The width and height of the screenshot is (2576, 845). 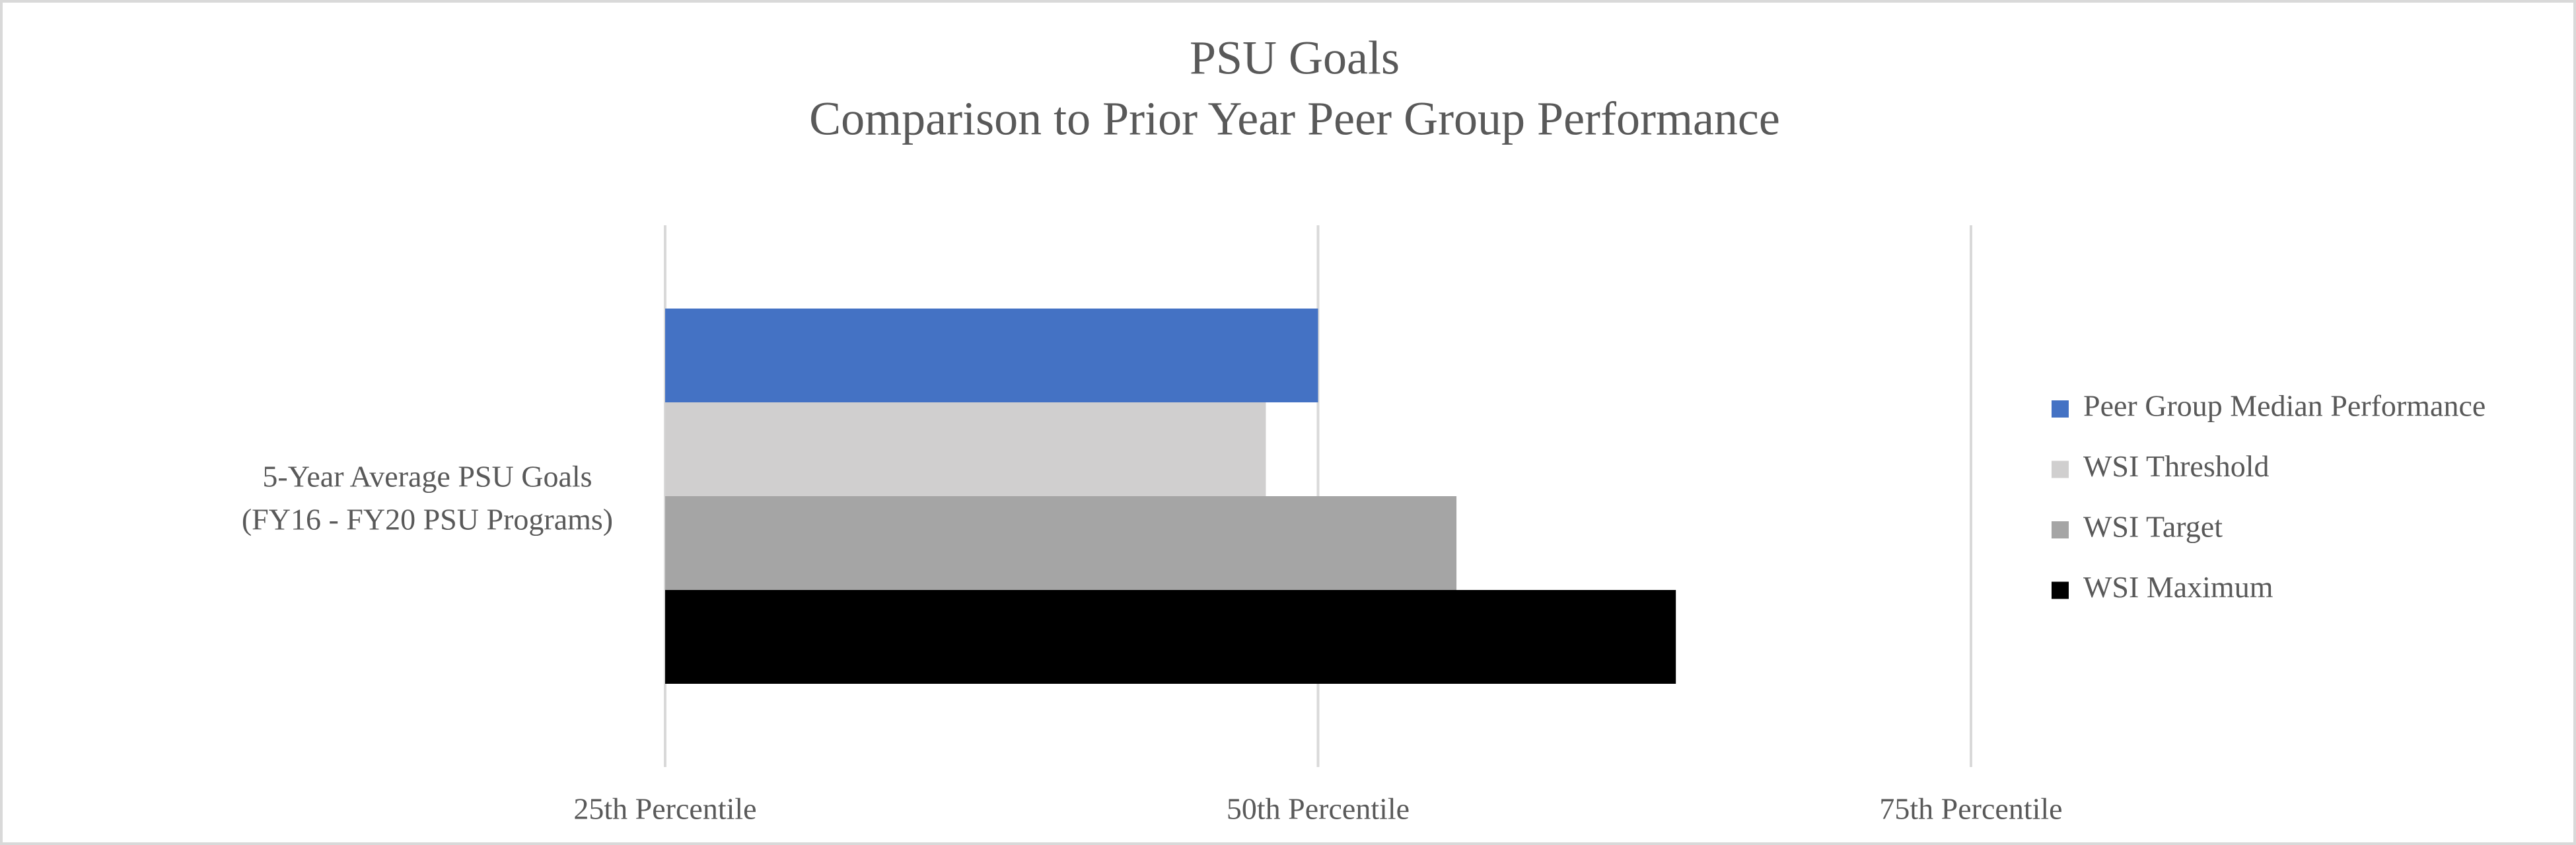 What do you see at coordinates (2177, 466) in the screenshot?
I see `legend-label: WSI Threshold` at bounding box center [2177, 466].